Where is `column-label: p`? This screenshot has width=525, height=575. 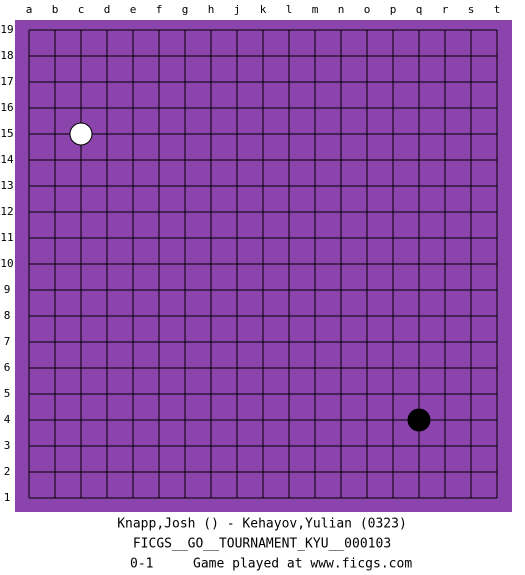 column-label: p is located at coordinates (393, 9).